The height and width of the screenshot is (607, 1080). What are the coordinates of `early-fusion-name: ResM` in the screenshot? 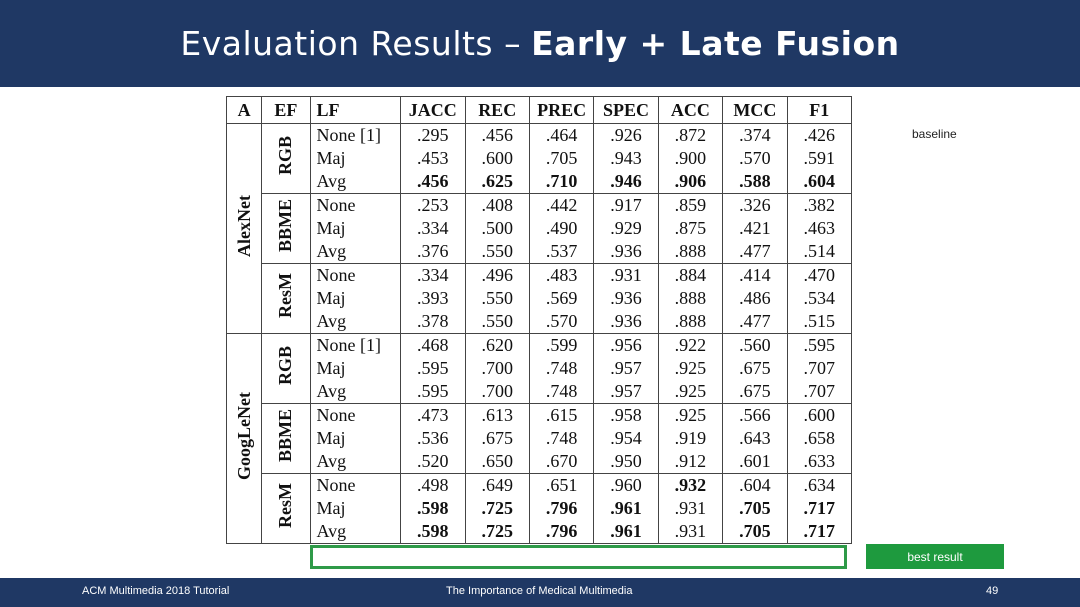 It's located at (285, 505).